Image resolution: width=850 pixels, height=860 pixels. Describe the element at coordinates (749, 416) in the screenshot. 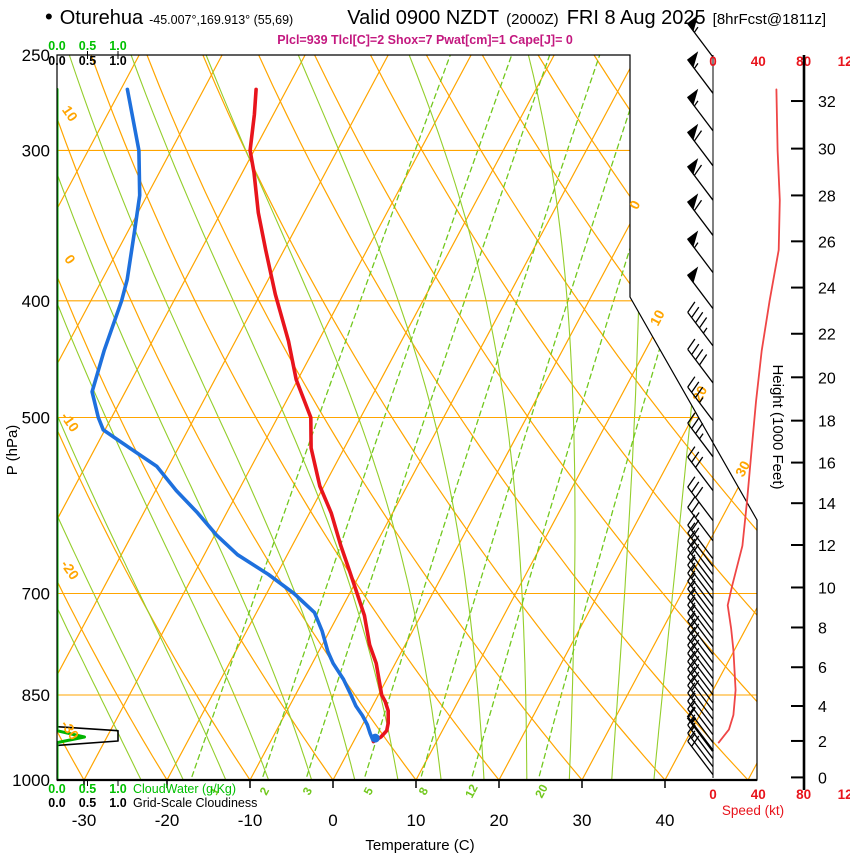

I see `wind-speed-curve` at that location.